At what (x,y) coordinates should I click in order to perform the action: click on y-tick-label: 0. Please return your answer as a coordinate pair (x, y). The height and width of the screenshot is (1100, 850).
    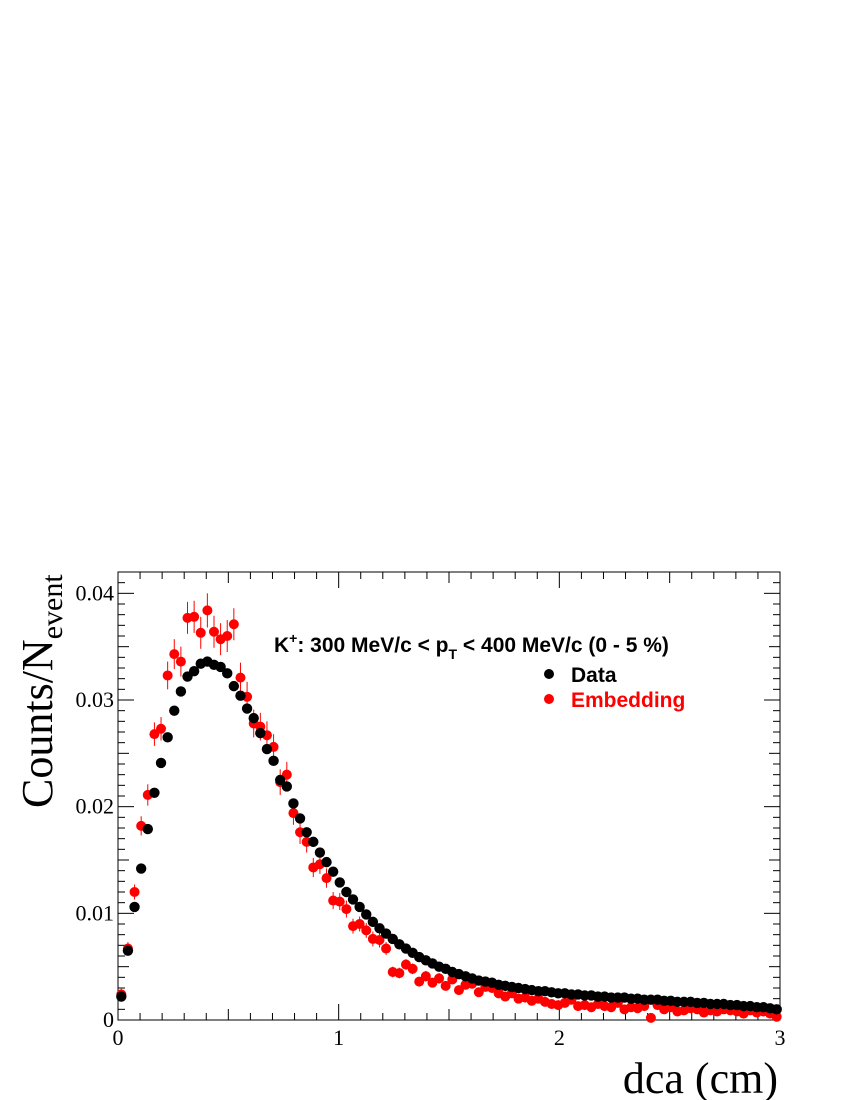
    Looking at the image, I should click on (108, 1019).